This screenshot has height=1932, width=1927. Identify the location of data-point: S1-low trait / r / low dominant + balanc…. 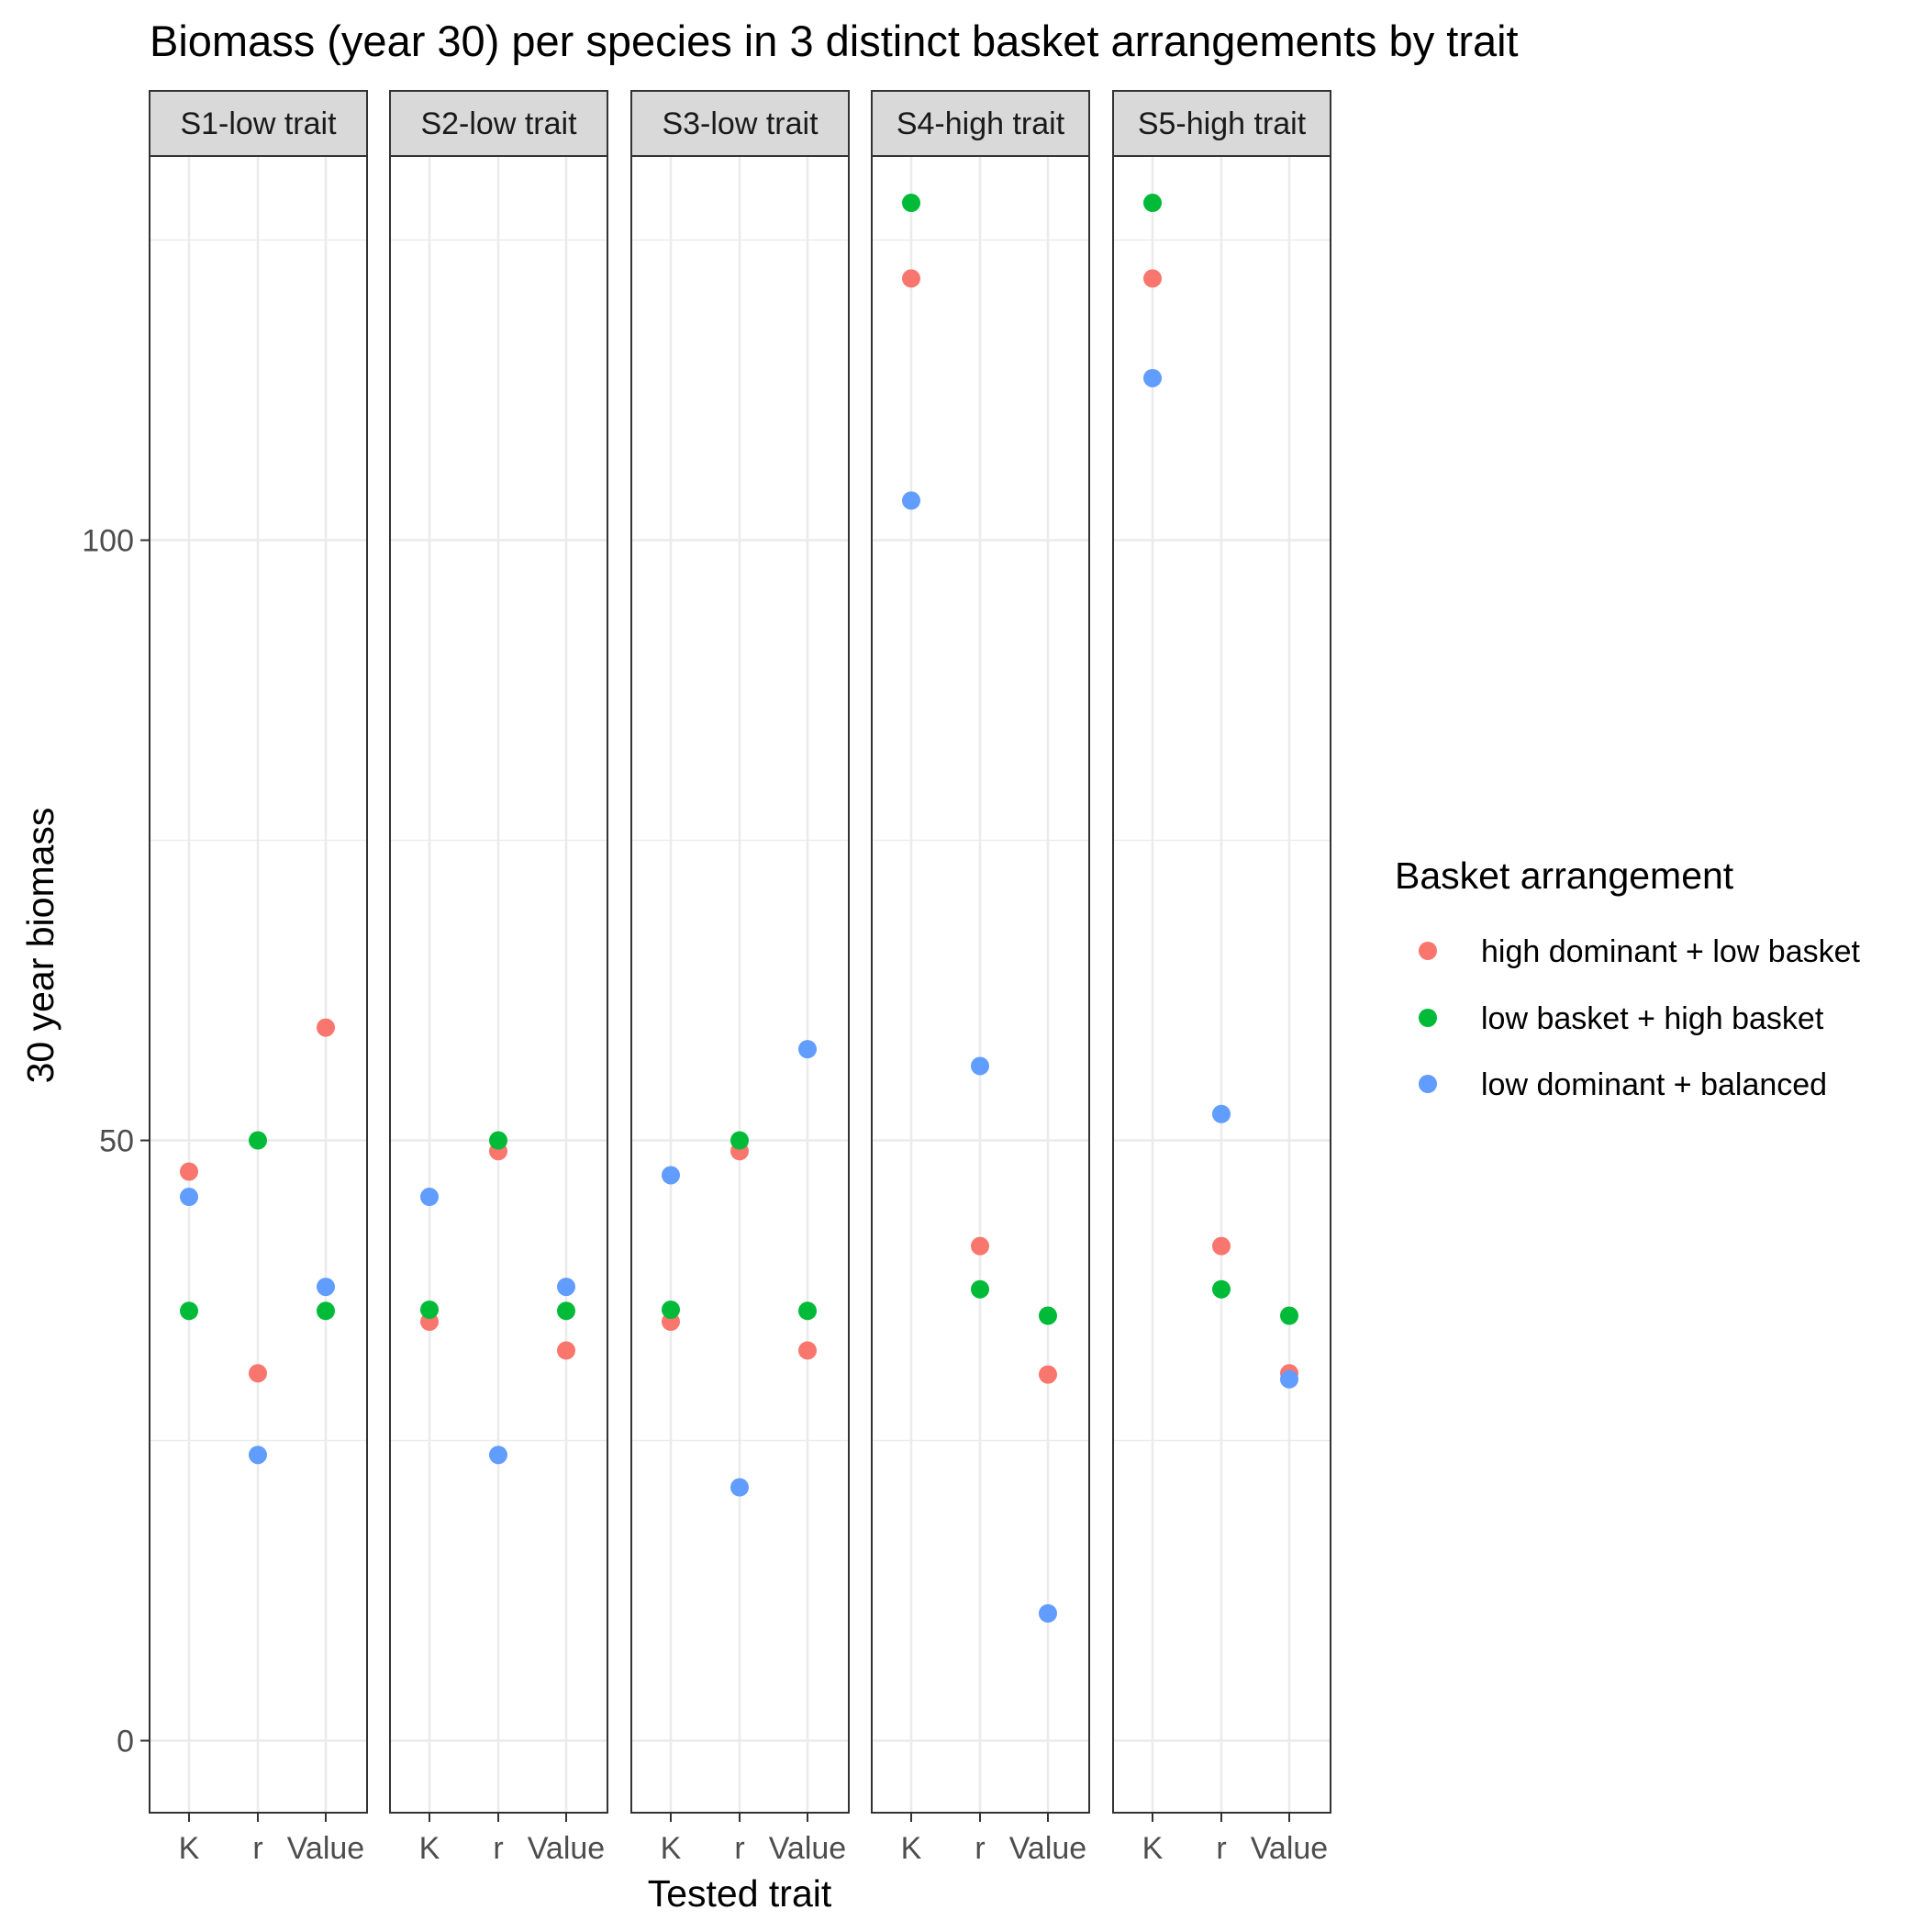
(258, 1455).